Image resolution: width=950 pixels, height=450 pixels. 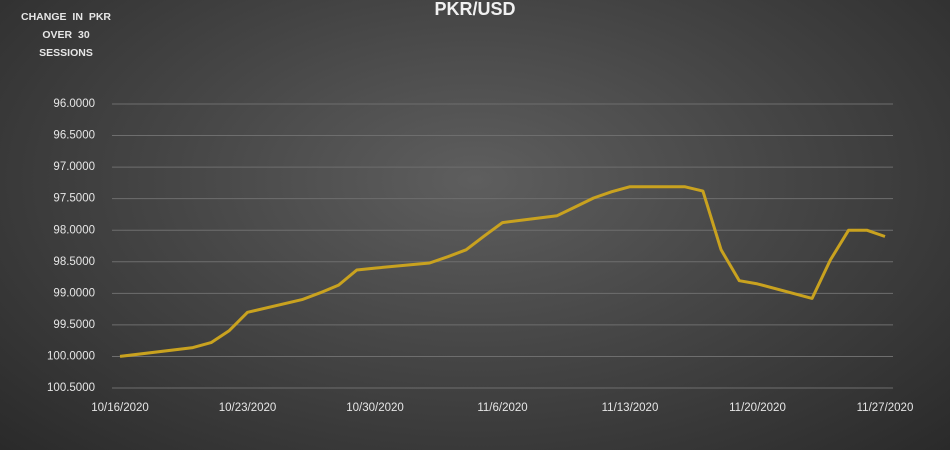 I want to click on y-tick-label: 98.0000, so click(x=74, y=230).